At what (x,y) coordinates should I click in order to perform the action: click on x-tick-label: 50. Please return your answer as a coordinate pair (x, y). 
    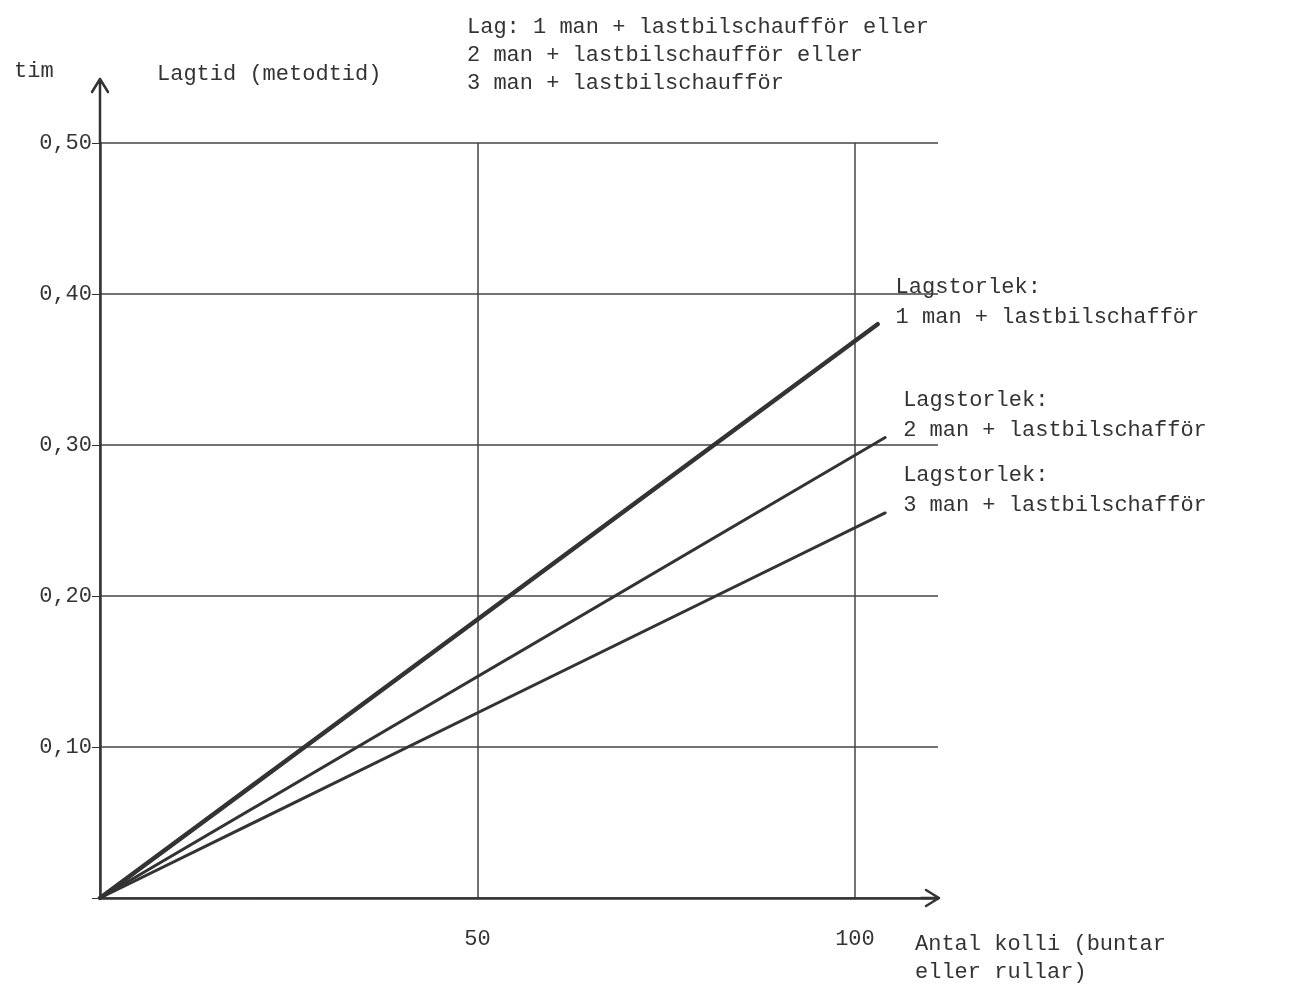
    Looking at the image, I should click on (477, 939).